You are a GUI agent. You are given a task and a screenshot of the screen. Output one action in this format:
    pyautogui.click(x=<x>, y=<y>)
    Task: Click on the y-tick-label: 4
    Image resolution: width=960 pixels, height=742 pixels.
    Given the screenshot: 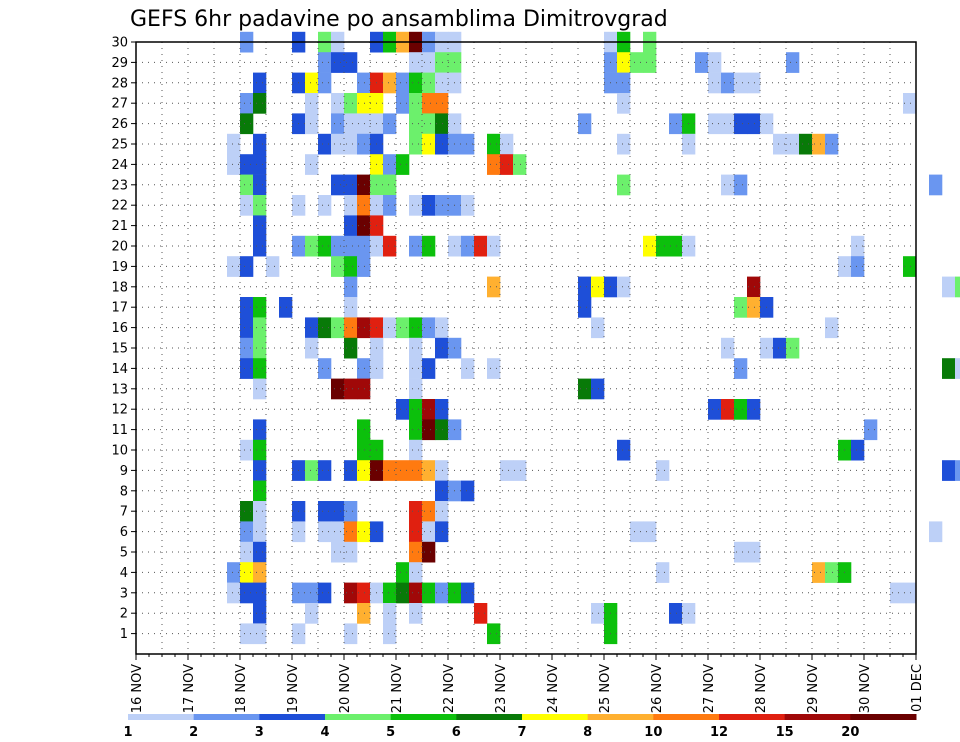 What is the action you would take?
    pyautogui.click(x=124, y=573)
    